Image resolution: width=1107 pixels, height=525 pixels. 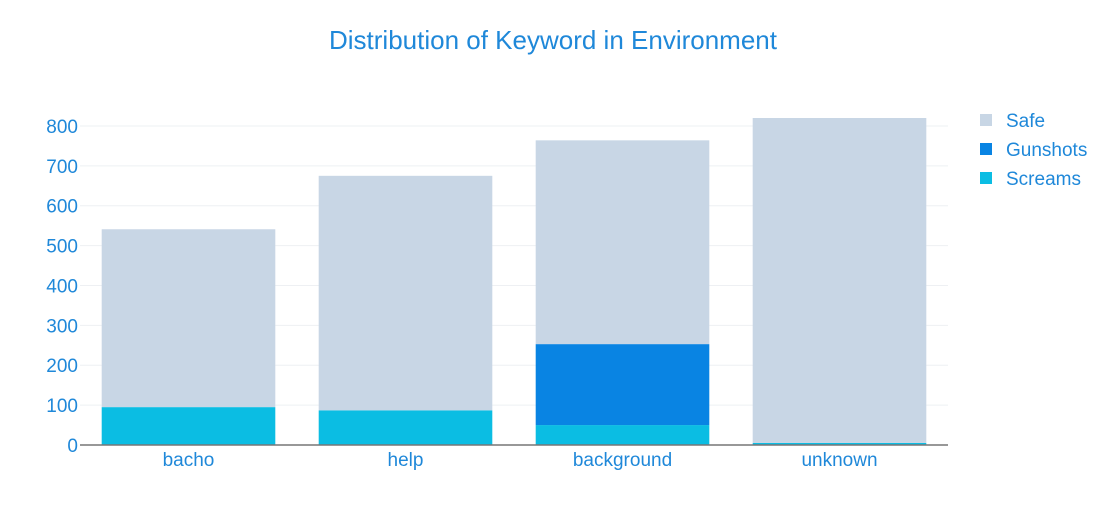 What do you see at coordinates (839, 281) in the screenshot?
I see `bar-safe-unknown` at bounding box center [839, 281].